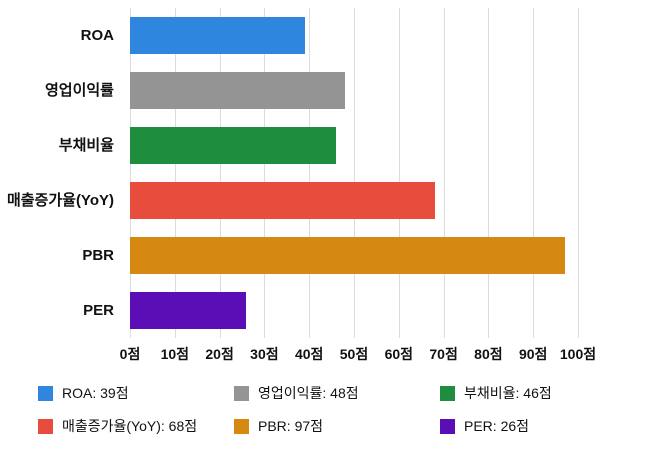 The height and width of the screenshot is (450, 650). Describe the element at coordinates (443, 354) in the screenshot. I see `x-tick-label: 70점` at that location.